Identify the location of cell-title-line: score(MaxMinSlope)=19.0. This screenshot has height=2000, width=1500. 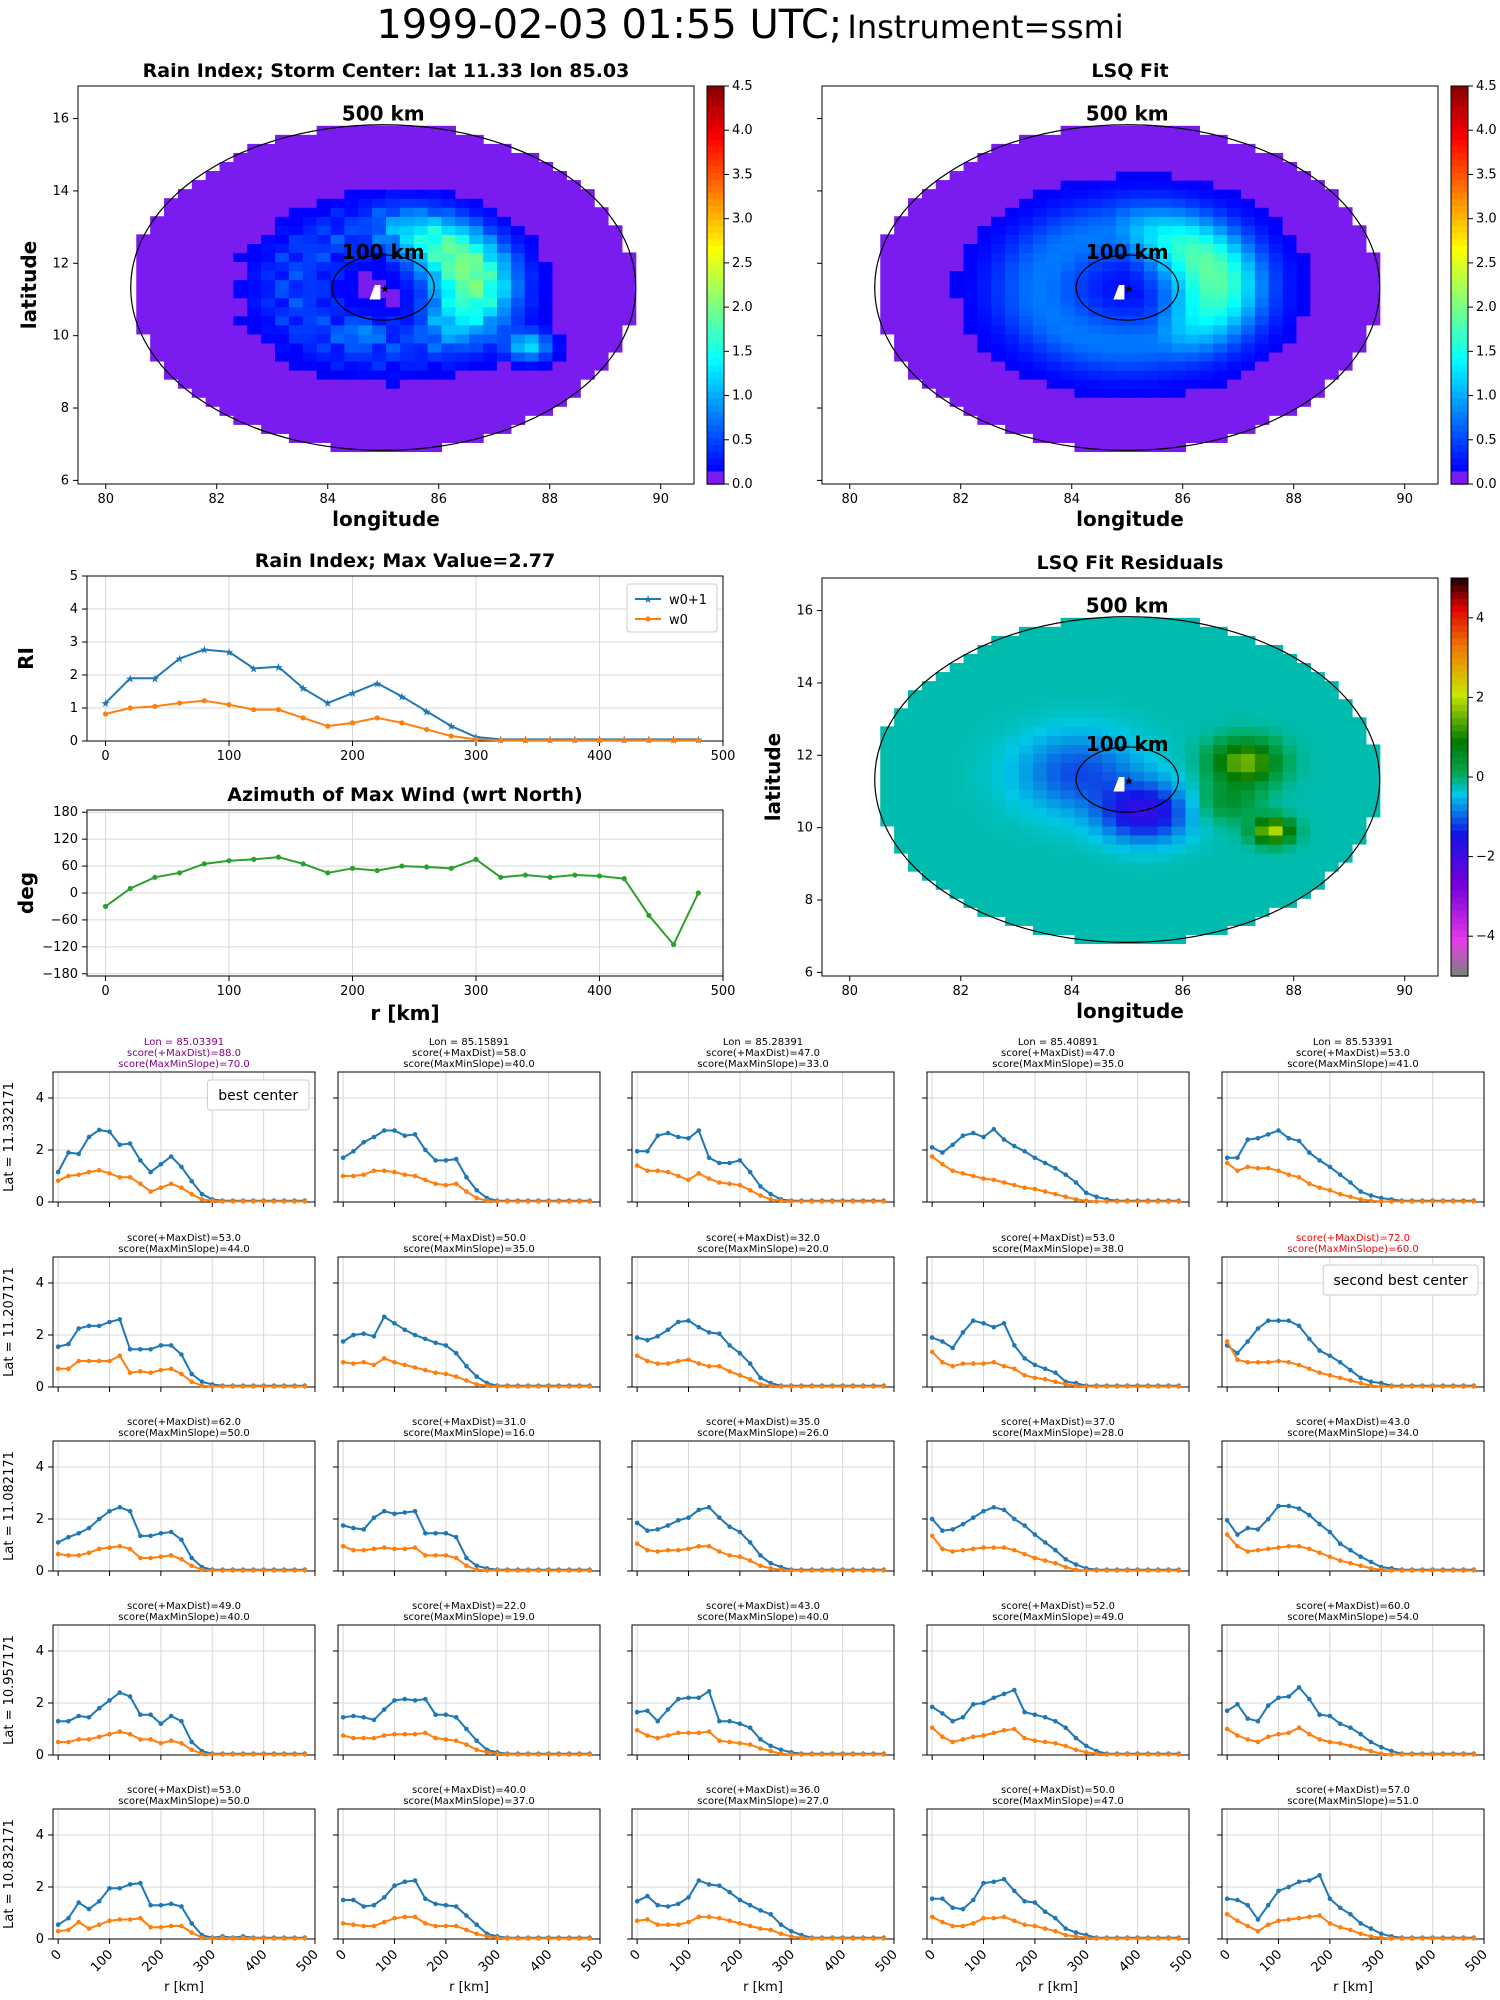
(468, 1617).